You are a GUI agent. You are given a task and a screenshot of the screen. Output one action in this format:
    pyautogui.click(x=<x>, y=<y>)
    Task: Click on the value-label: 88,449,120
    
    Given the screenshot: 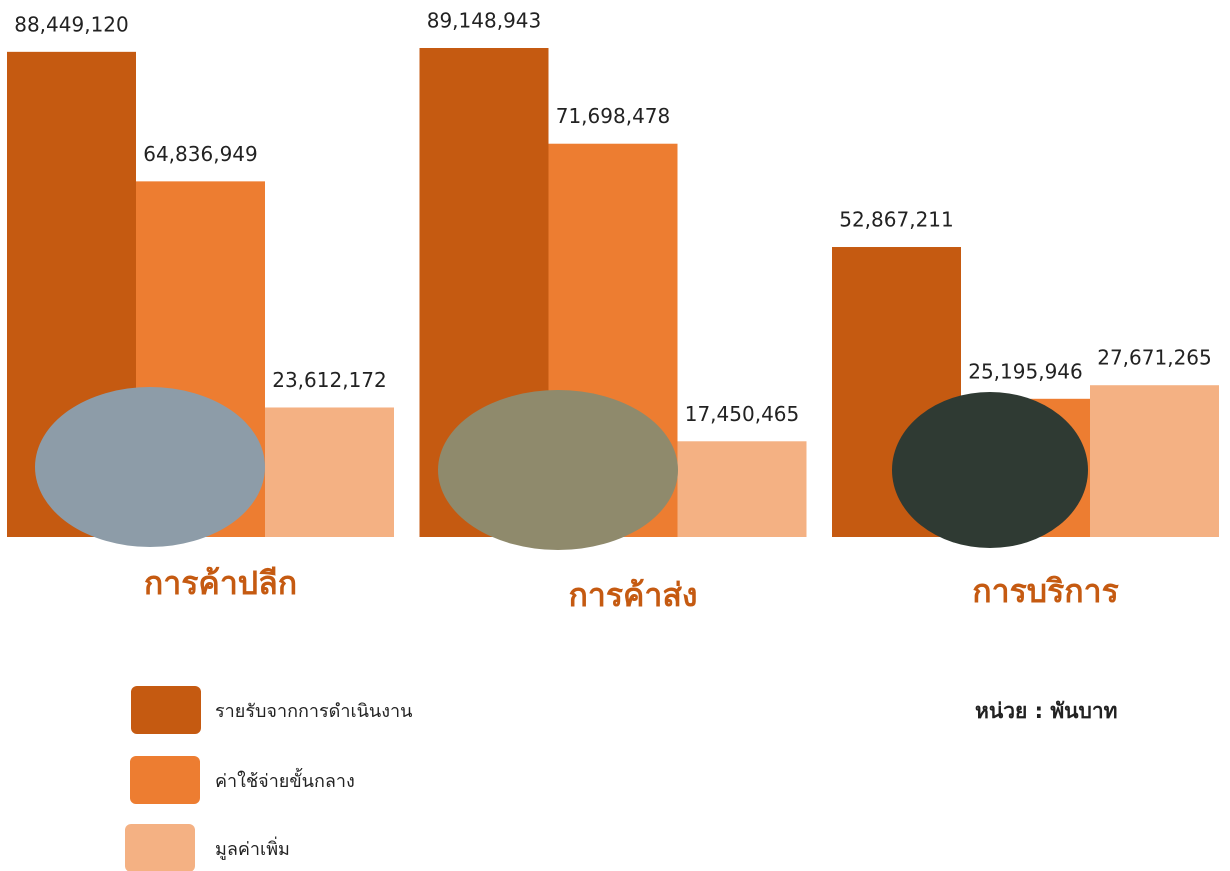 What is the action you would take?
    pyautogui.click(x=71, y=24)
    